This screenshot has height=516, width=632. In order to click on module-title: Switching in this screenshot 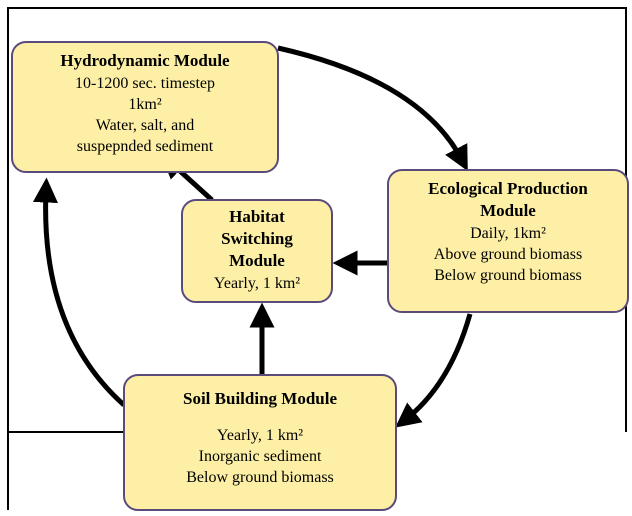, I will do `click(257, 238)`.